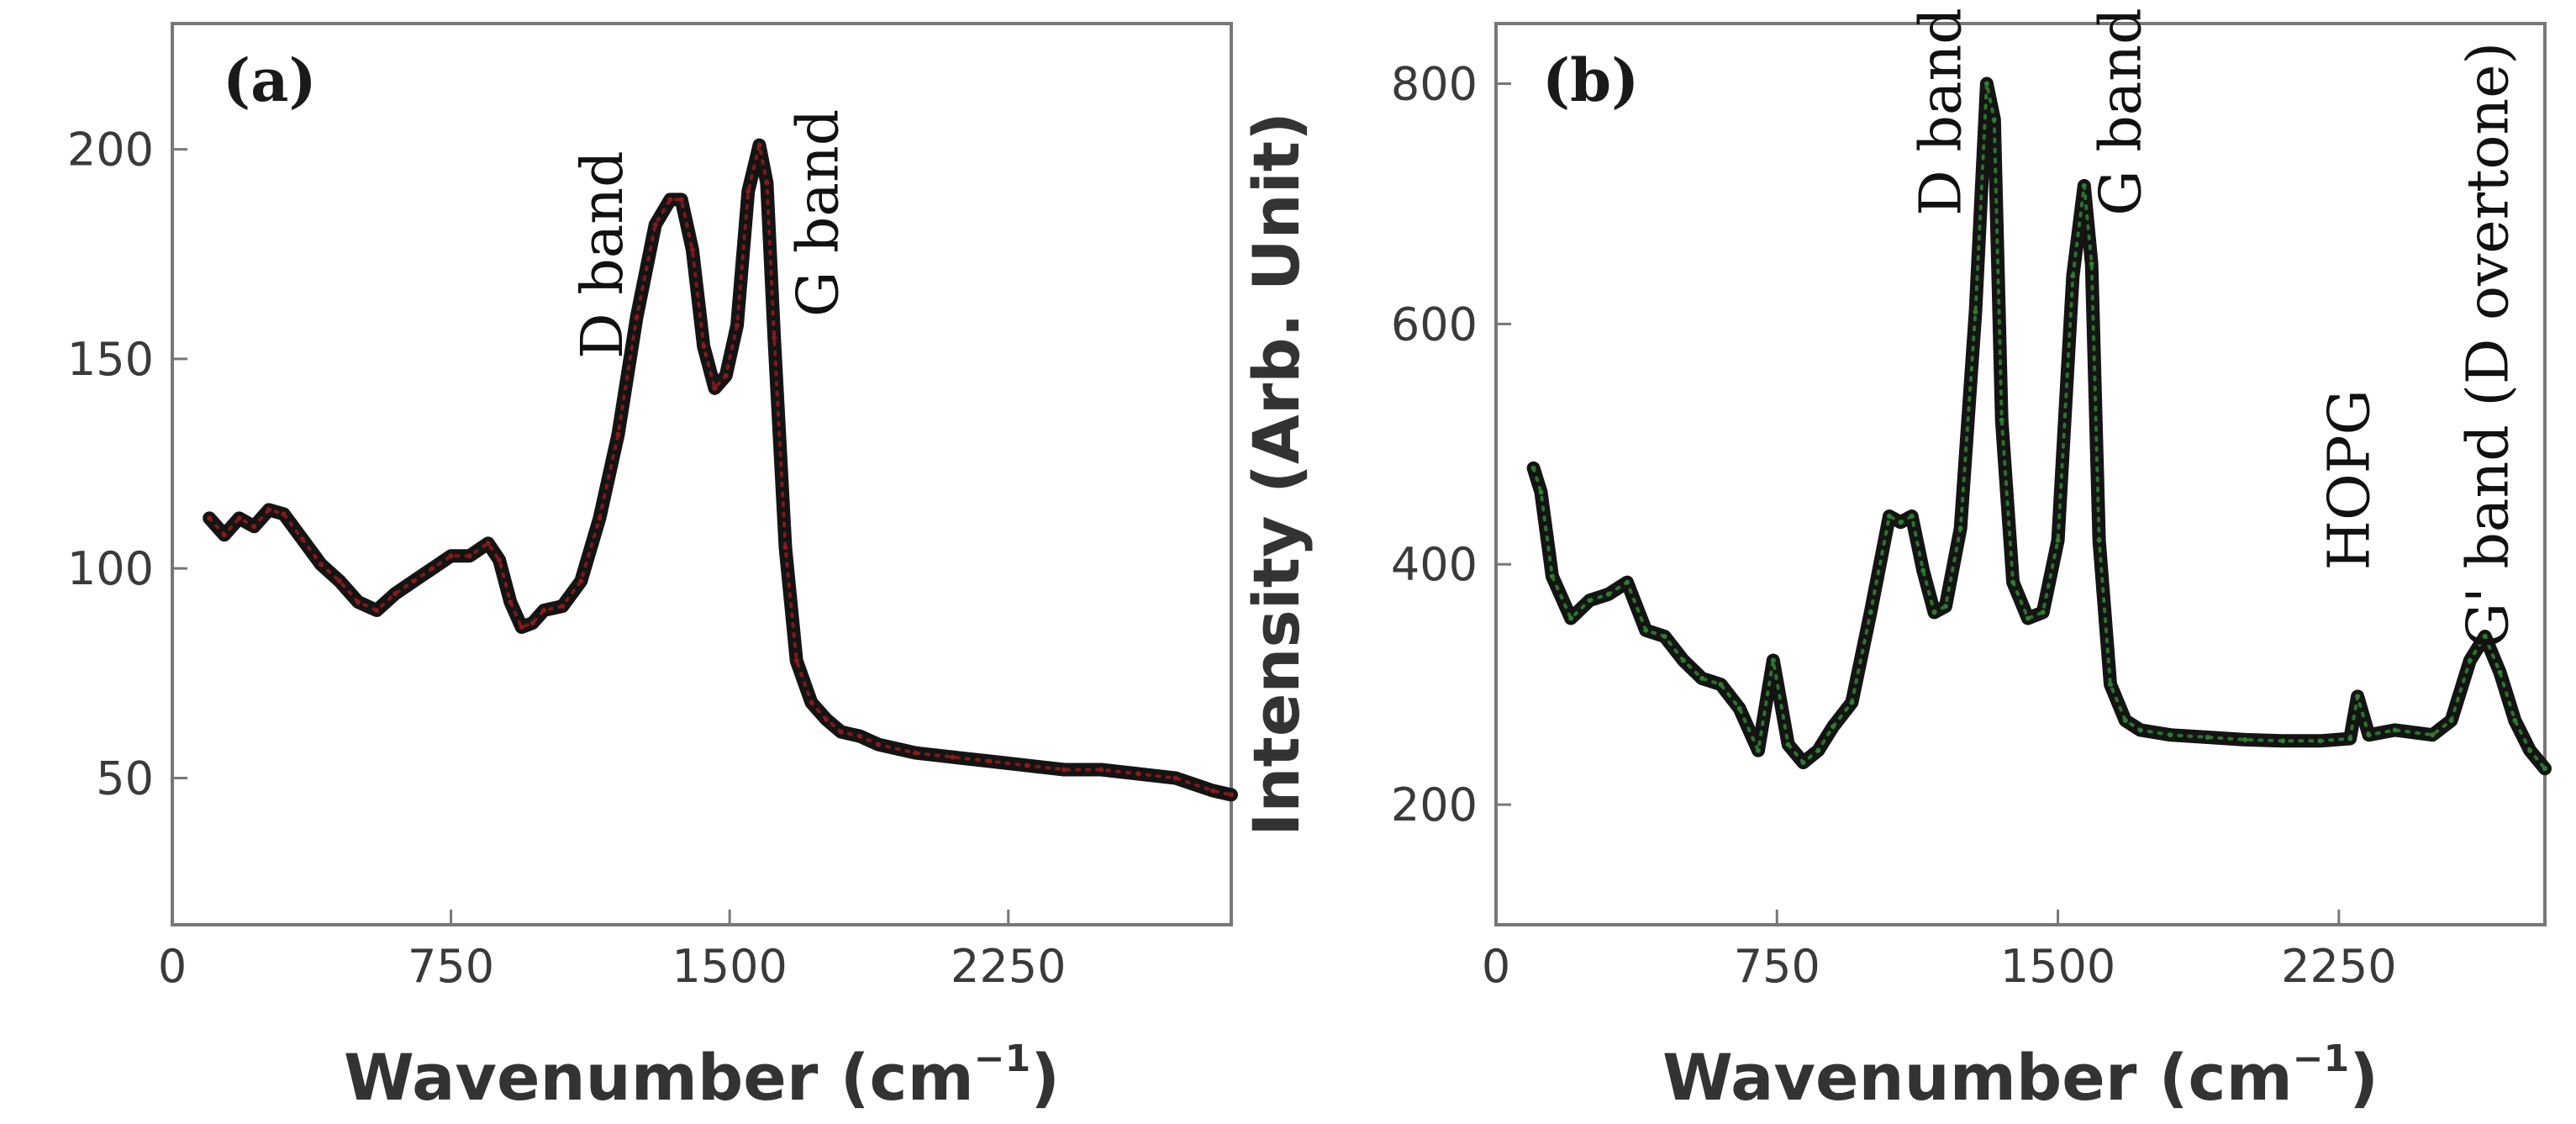 This screenshot has height=1124, width=2576. I want to click on panel-b-y-tick-label: 400, so click(1434, 564).